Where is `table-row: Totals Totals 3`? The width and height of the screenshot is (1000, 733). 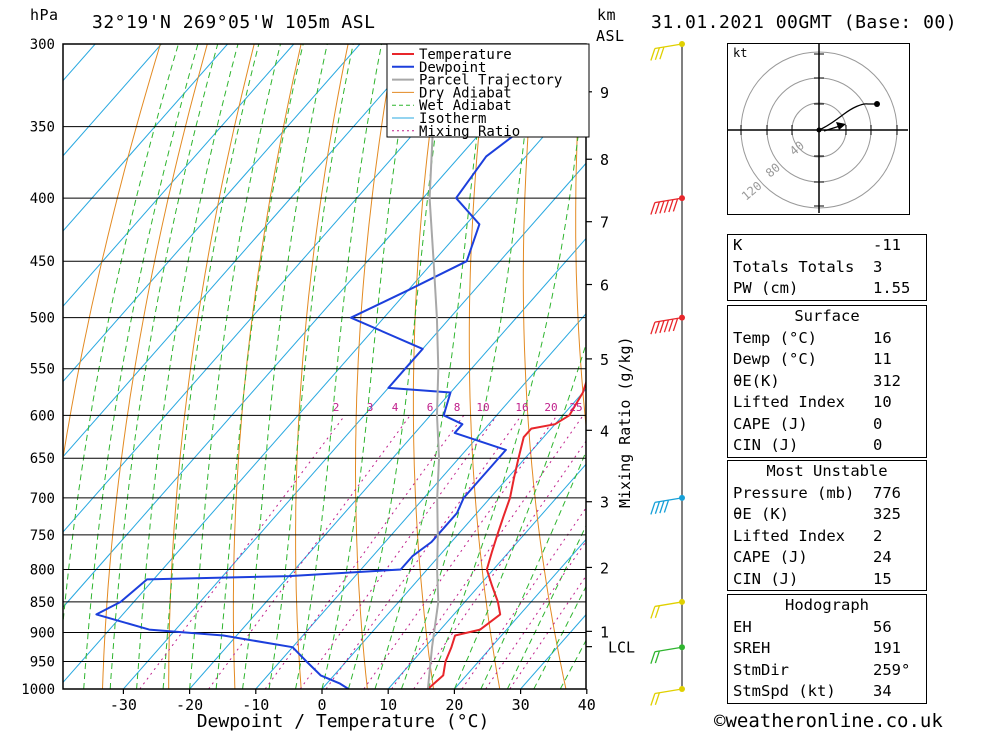
table-row: Totals Totals 3 is located at coordinates (827, 268).